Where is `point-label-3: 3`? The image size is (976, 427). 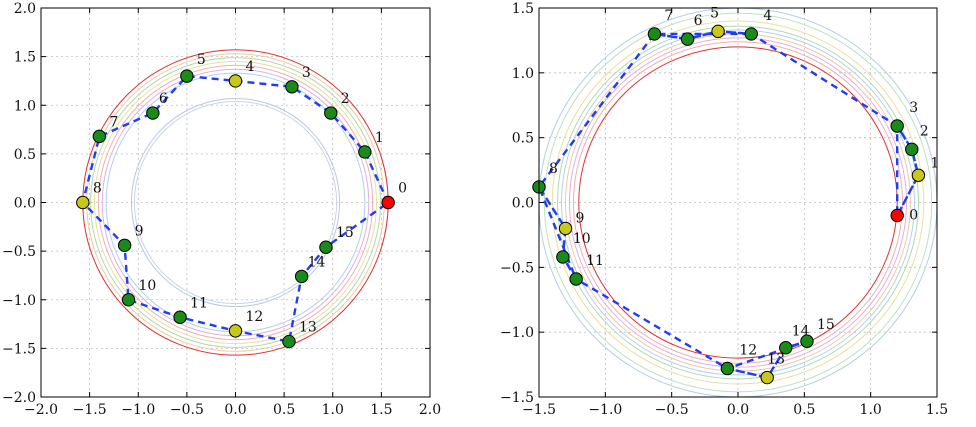 point-label-3: 3 is located at coordinates (913, 108).